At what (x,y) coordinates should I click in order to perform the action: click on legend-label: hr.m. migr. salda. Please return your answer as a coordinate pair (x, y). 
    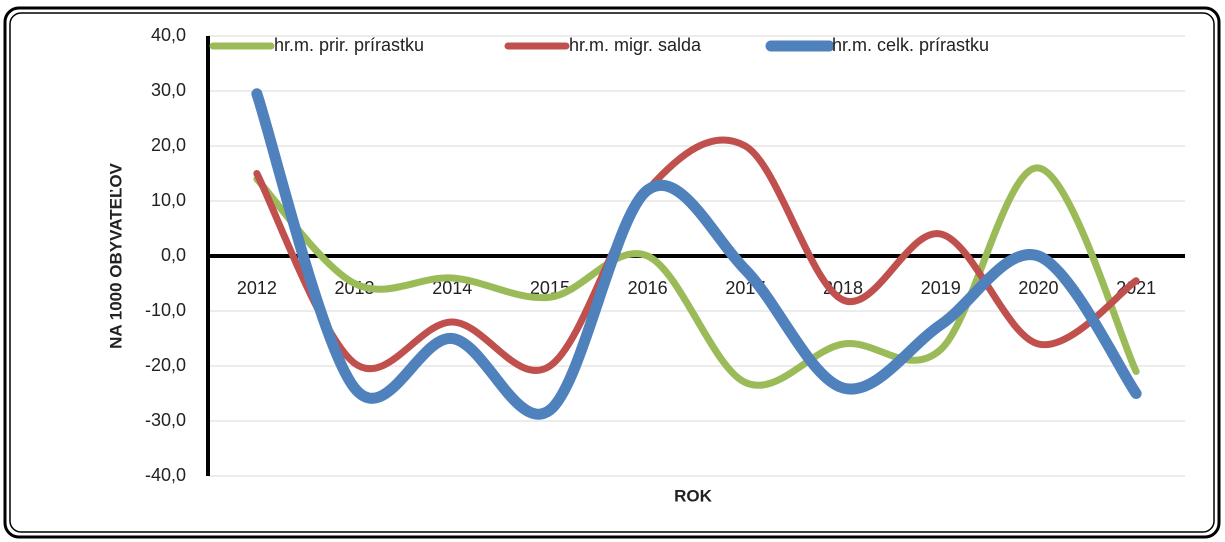
    Looking at the image, I should click on (635, 45).